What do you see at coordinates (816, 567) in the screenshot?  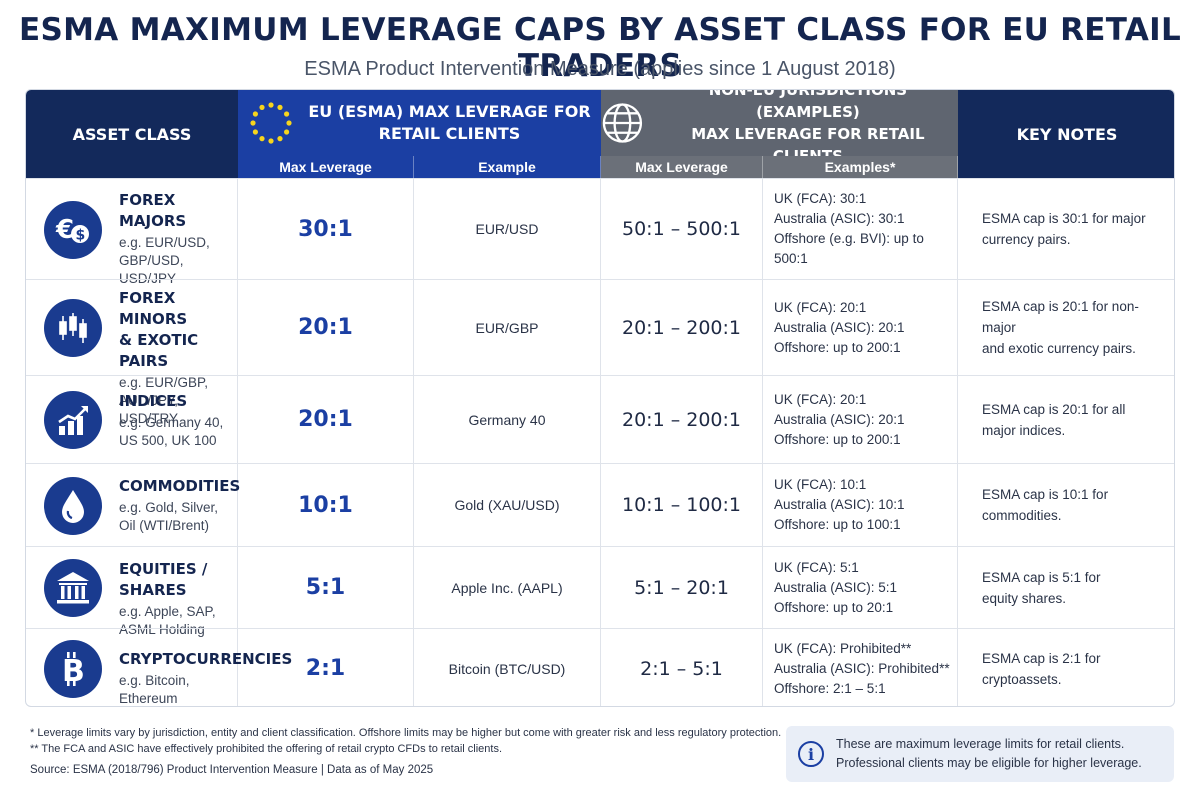 I see `non-eu-example-line: UK (FCA): 5:1` at bounding box center [816, 567].